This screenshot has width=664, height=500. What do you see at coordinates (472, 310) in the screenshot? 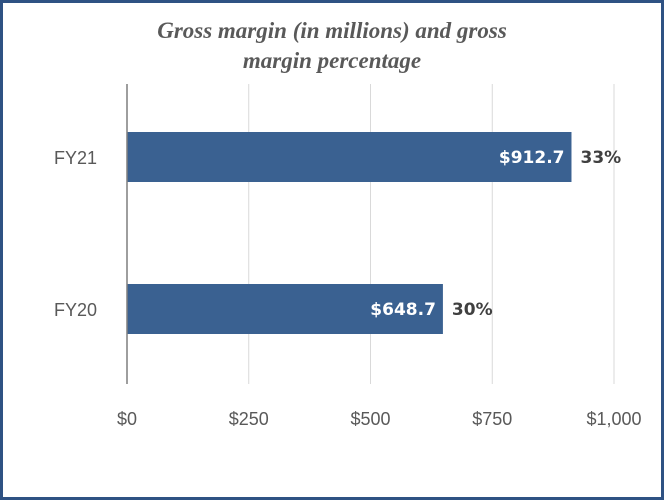
I see `percent-label-fy20: 30%` at bounding box center [472, 310].